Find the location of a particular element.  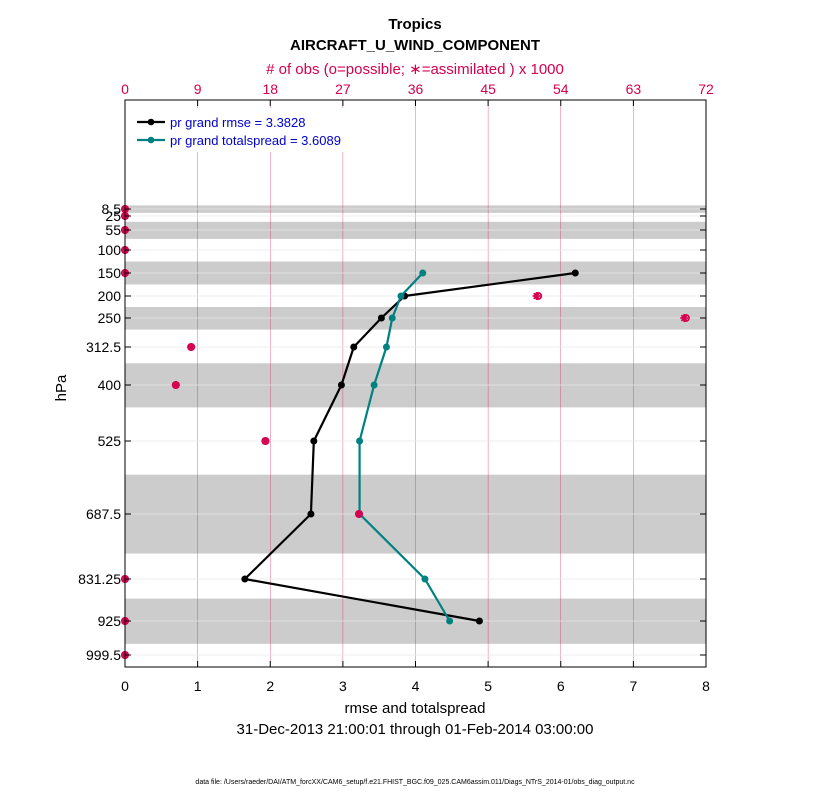

y-tick-label: 200 is located at coordinates (110, 296).